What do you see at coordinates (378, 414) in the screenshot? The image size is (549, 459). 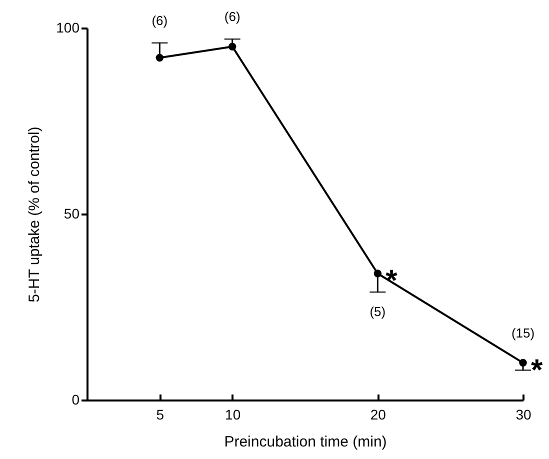 I see `x-tick-label: 20` at bounding box center [378, 414].